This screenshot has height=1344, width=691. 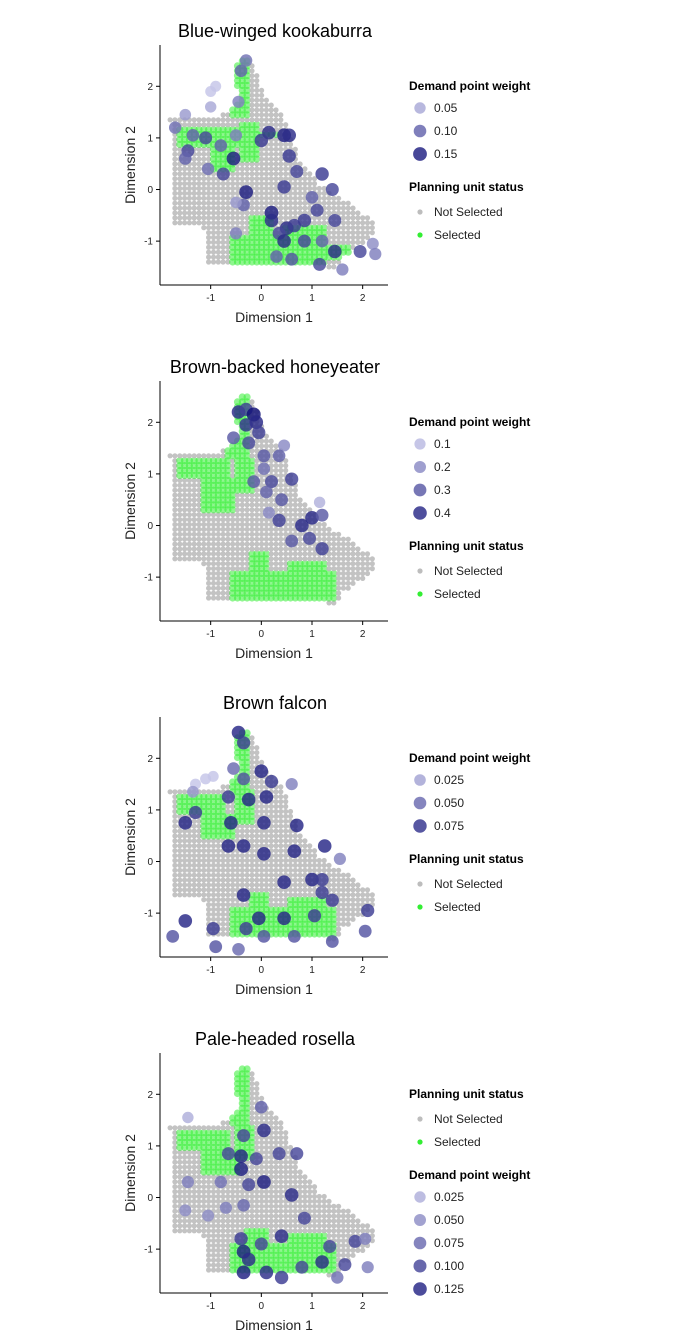 I want to click on planning-units, so click(x=271, y=835).